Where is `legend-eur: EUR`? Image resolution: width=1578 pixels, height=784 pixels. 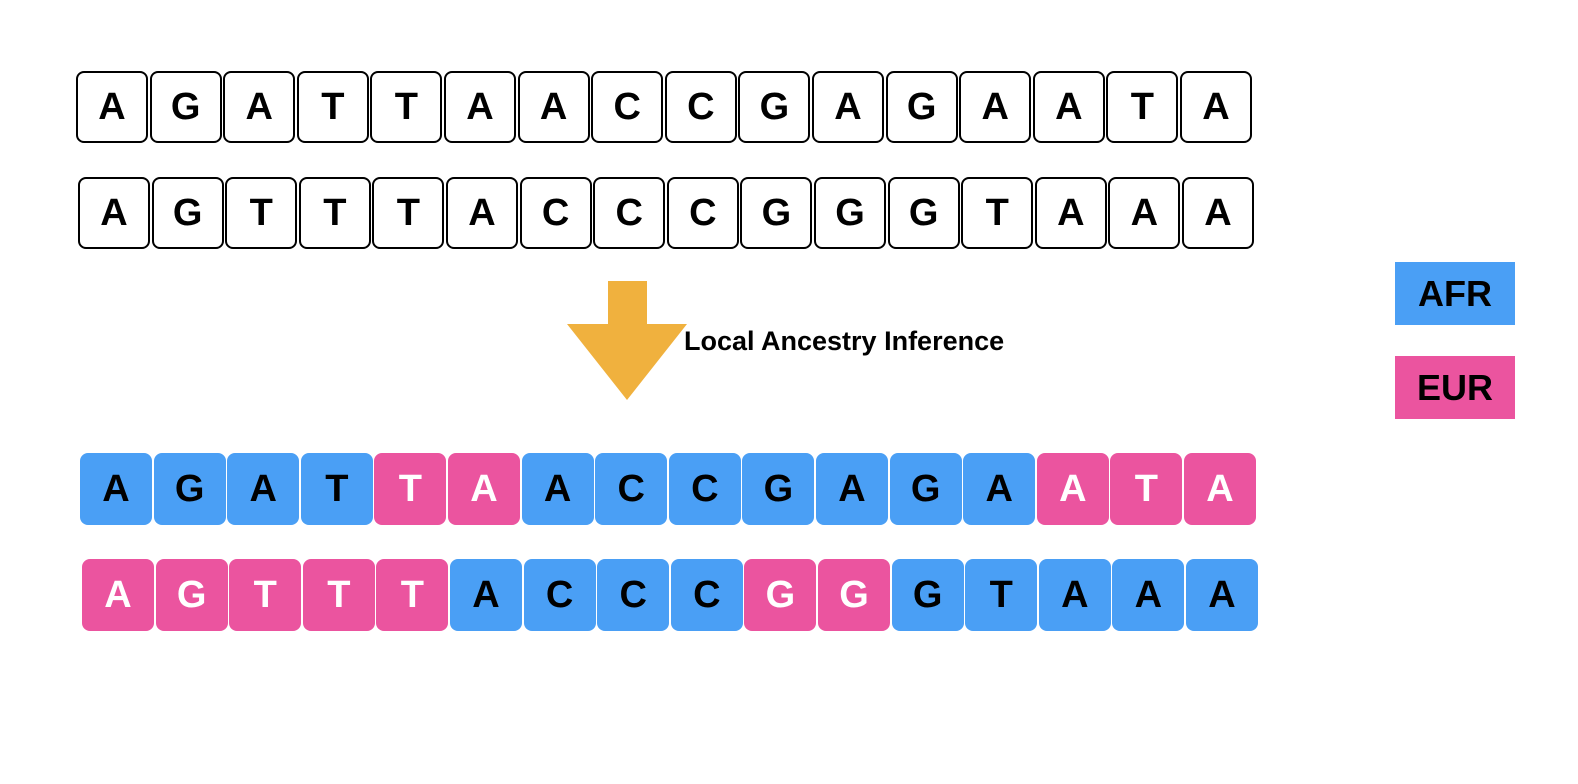
legend-eur: EUR is located at coordinates (1455, 387).